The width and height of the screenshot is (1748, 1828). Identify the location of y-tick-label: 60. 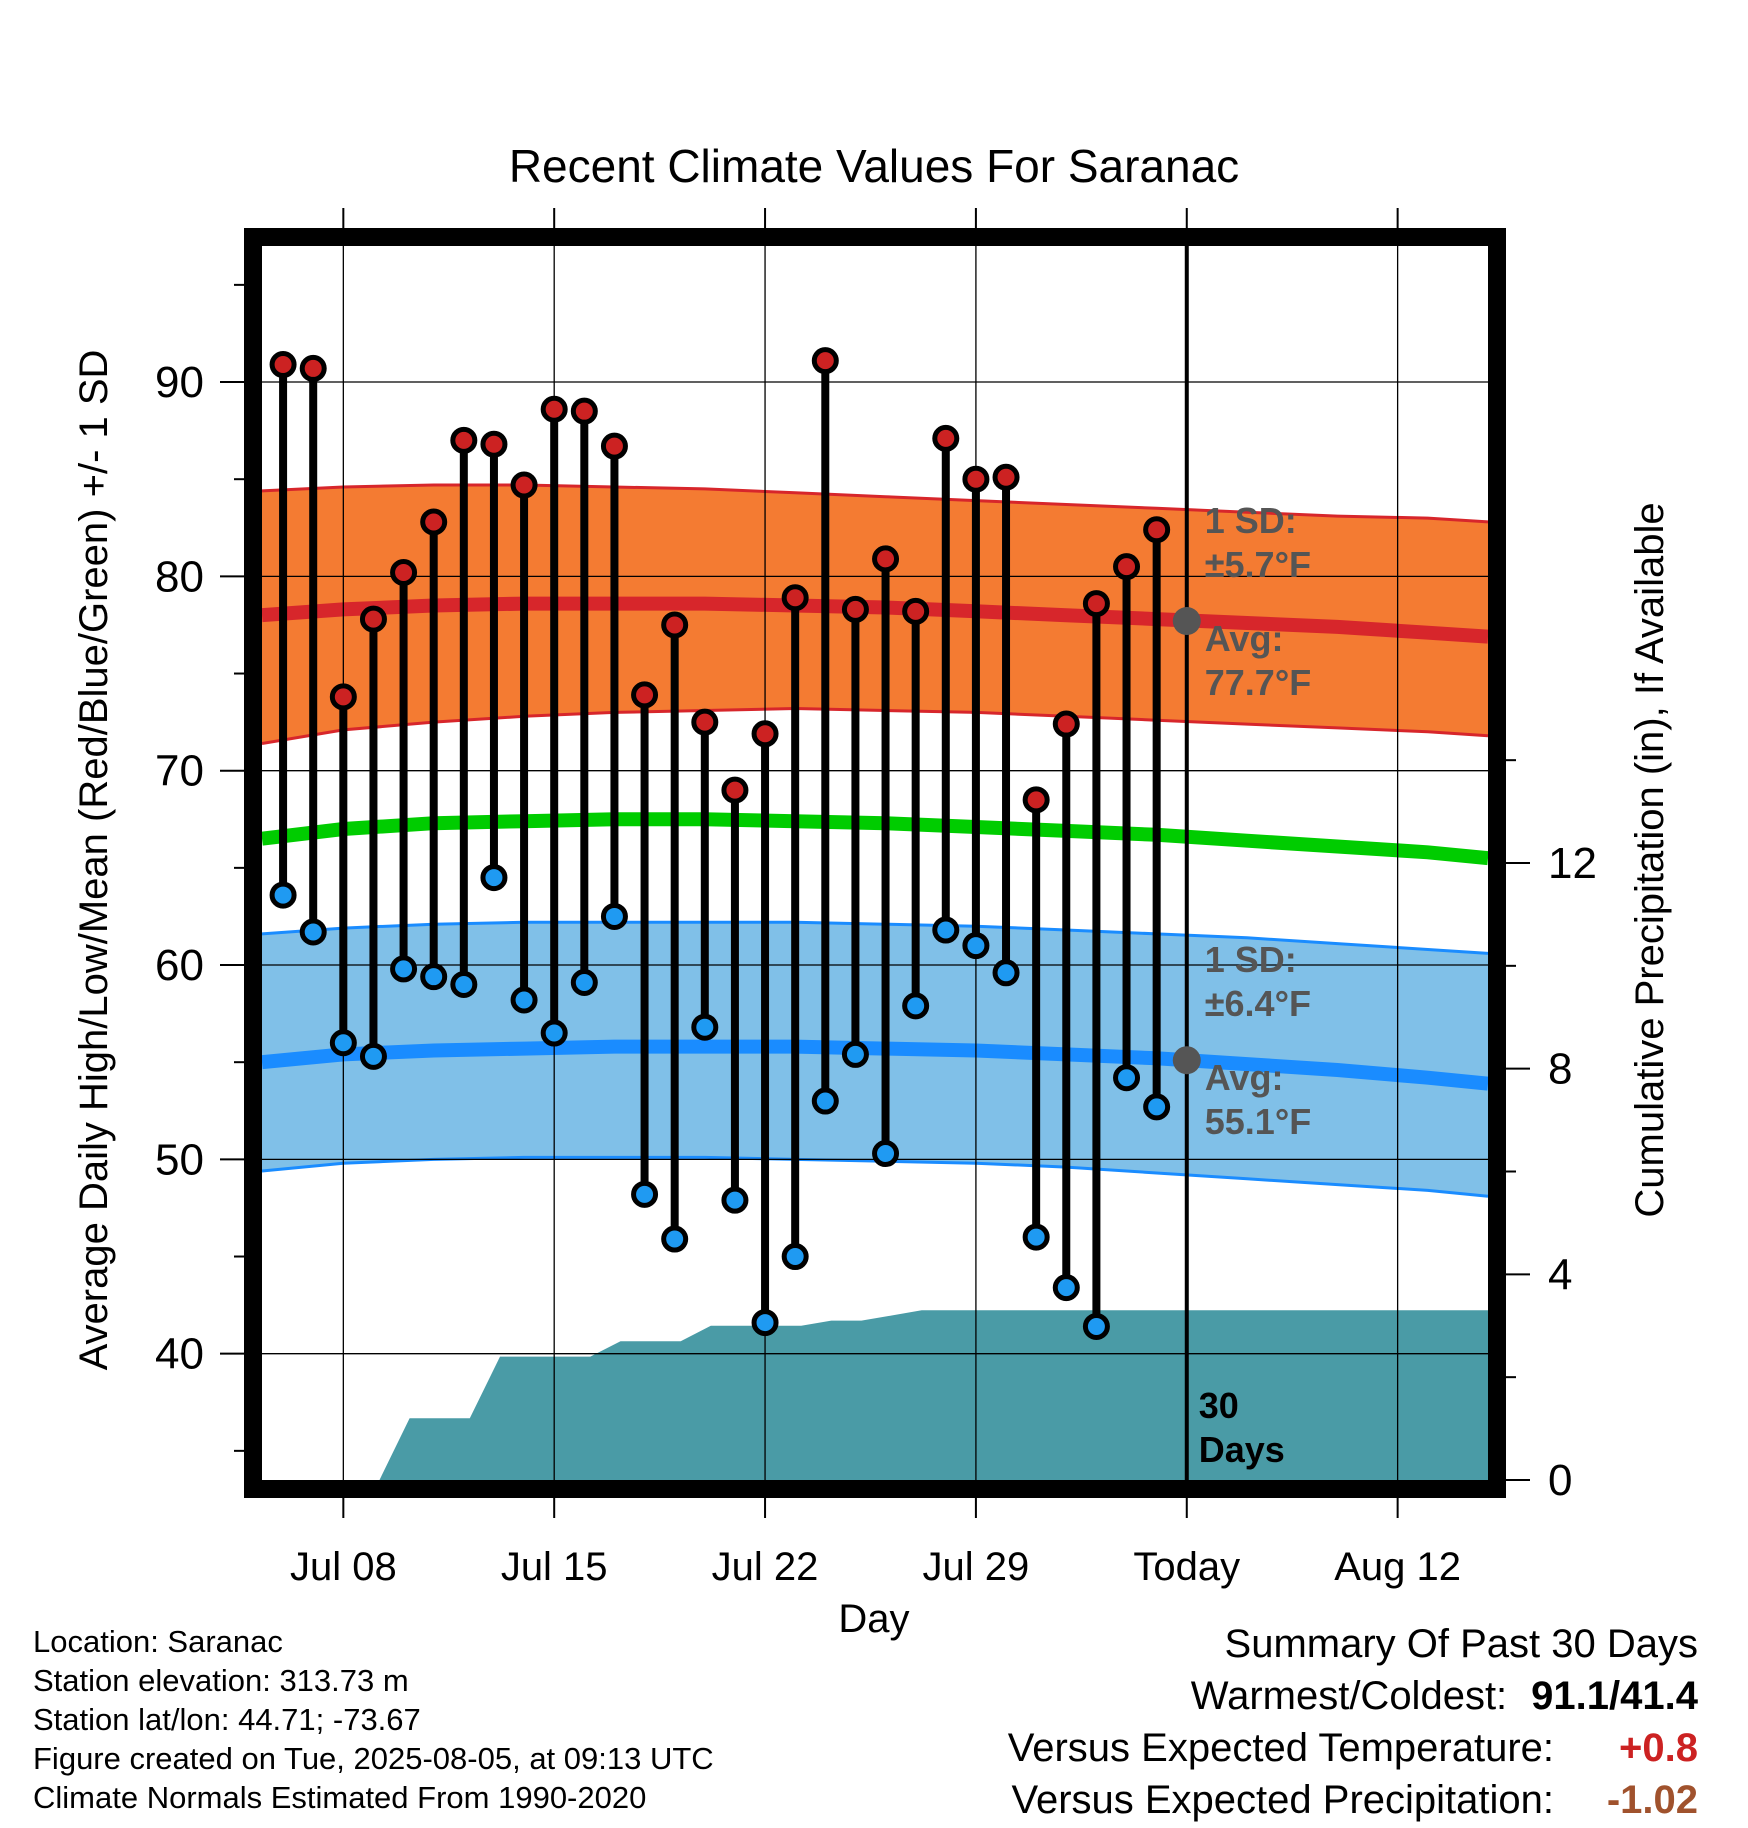
(179, 965).